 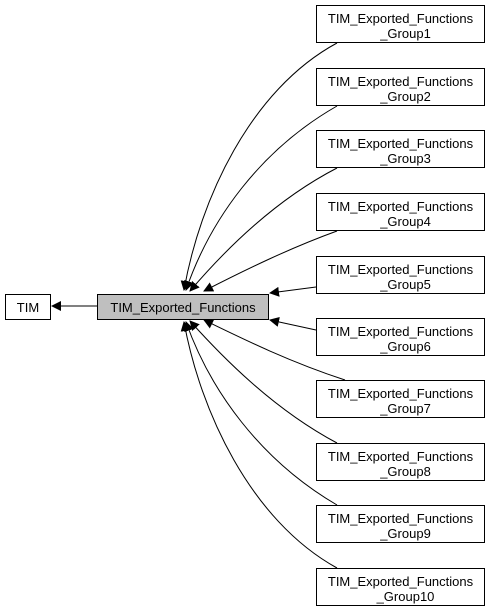 I want to click on node-group2: TIM_Exported_Functions _Group2, so click(x=400, y=87).